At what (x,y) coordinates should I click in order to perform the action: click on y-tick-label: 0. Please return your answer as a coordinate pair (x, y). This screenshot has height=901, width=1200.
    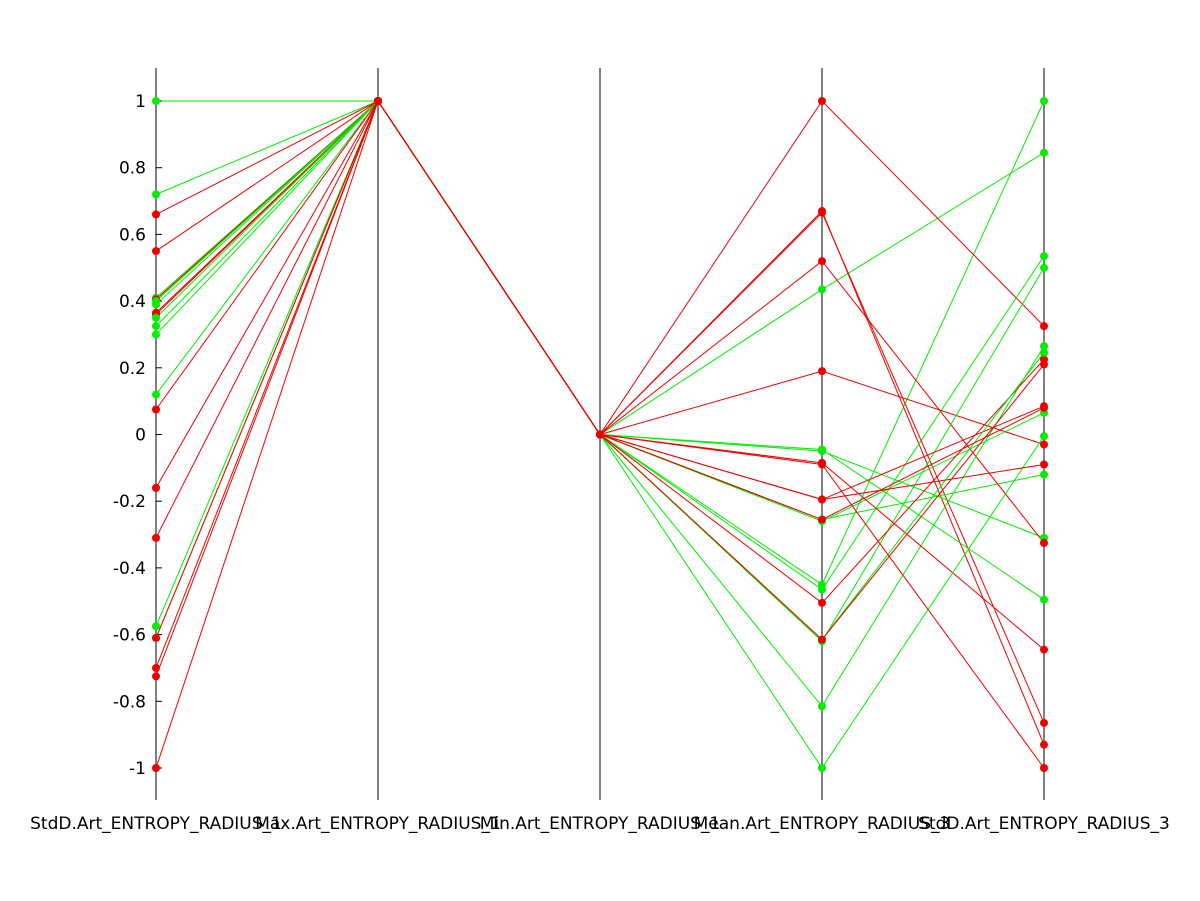
    Looking at the image, I should click on (140, 436).